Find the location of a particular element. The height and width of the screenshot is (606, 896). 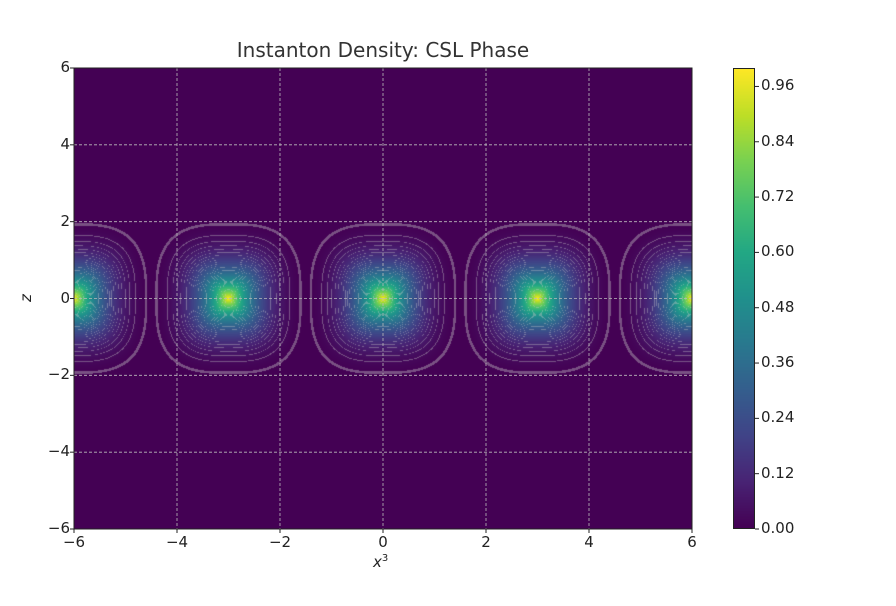

colorbar-tick-label: 0.60 is located at coordinates (778, 251).